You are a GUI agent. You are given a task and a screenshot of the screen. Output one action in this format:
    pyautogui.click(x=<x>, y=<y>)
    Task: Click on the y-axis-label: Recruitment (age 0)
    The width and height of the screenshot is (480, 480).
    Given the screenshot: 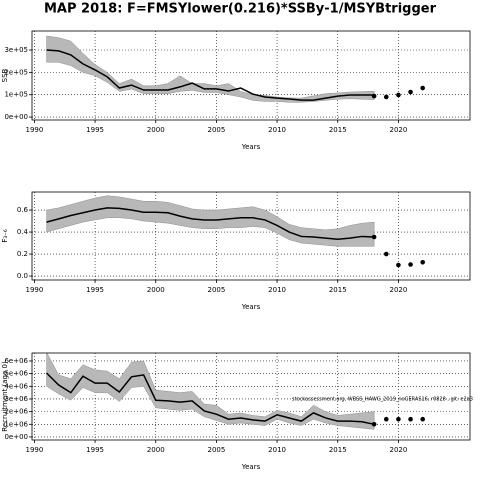 What is the action you would take?
    pyautogui.click(x=5, y=396)
    